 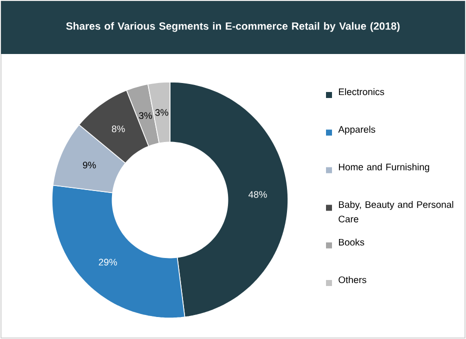 I want to click on data-label: 29%, so click(x=107, y=262).